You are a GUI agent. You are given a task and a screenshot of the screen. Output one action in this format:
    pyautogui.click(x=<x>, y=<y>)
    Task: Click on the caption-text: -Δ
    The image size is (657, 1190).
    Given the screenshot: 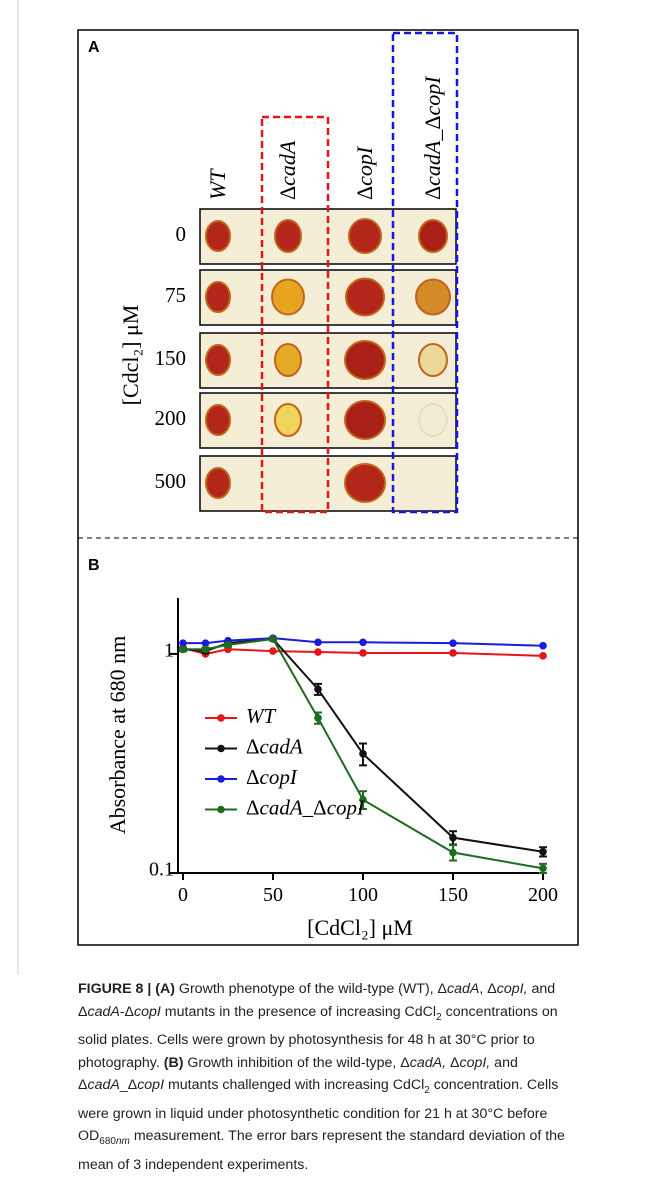 What is the action you would take?
    pyautogui.click(x=127, y=1011)
    